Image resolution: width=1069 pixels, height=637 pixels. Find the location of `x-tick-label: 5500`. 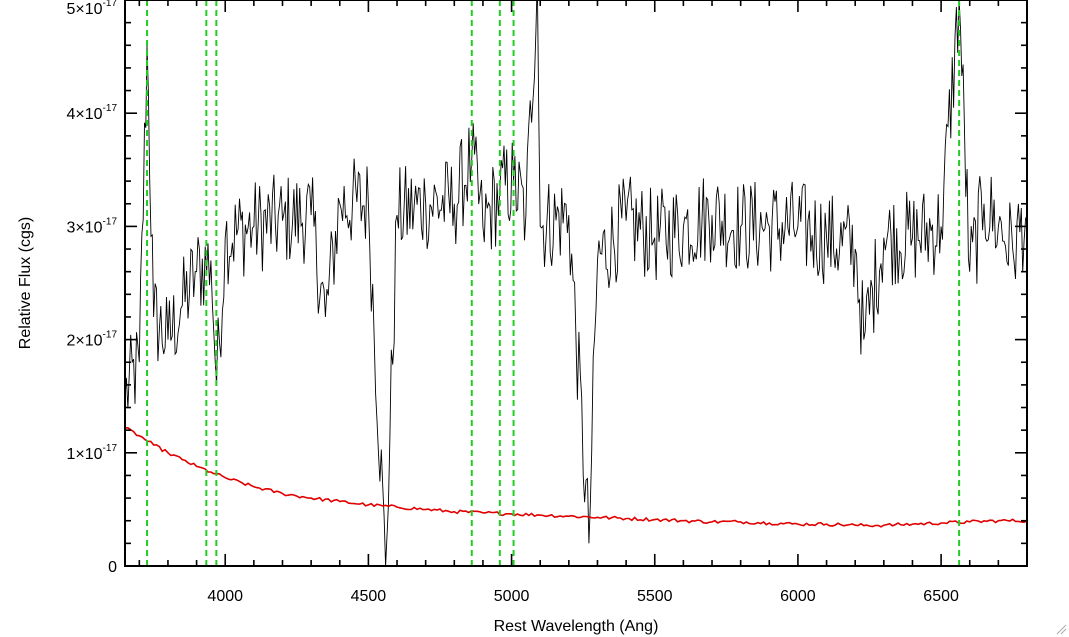

x-tick-label: 5500 is located at coordinates (655, 596).